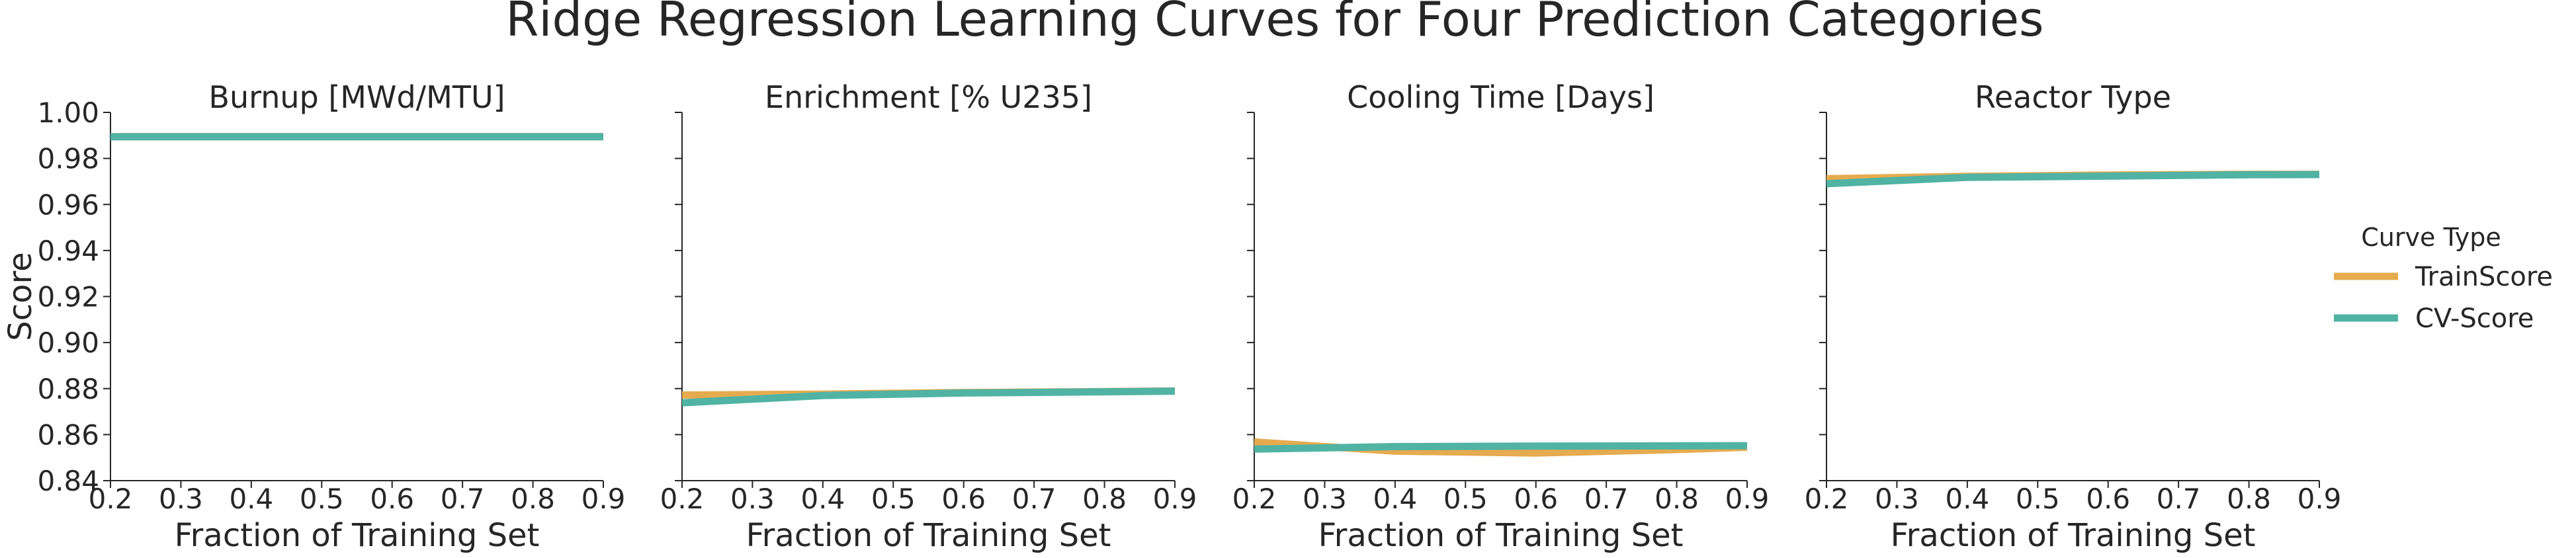 Image resolution: width=2576 pixels, height=558 pixels. Describe the element at coordinates (68, 435) in the screenshot. I see `y-tick-label: 0.86` at that location.